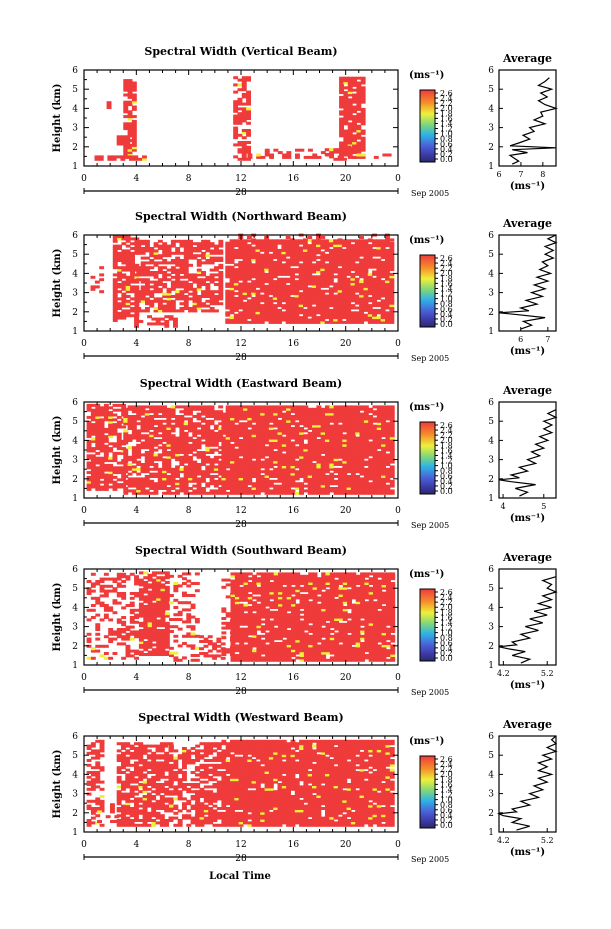  Describe the element at coordinates (491, 461) in the screenshot. I see `average-y-tick-label: 3` at that location.